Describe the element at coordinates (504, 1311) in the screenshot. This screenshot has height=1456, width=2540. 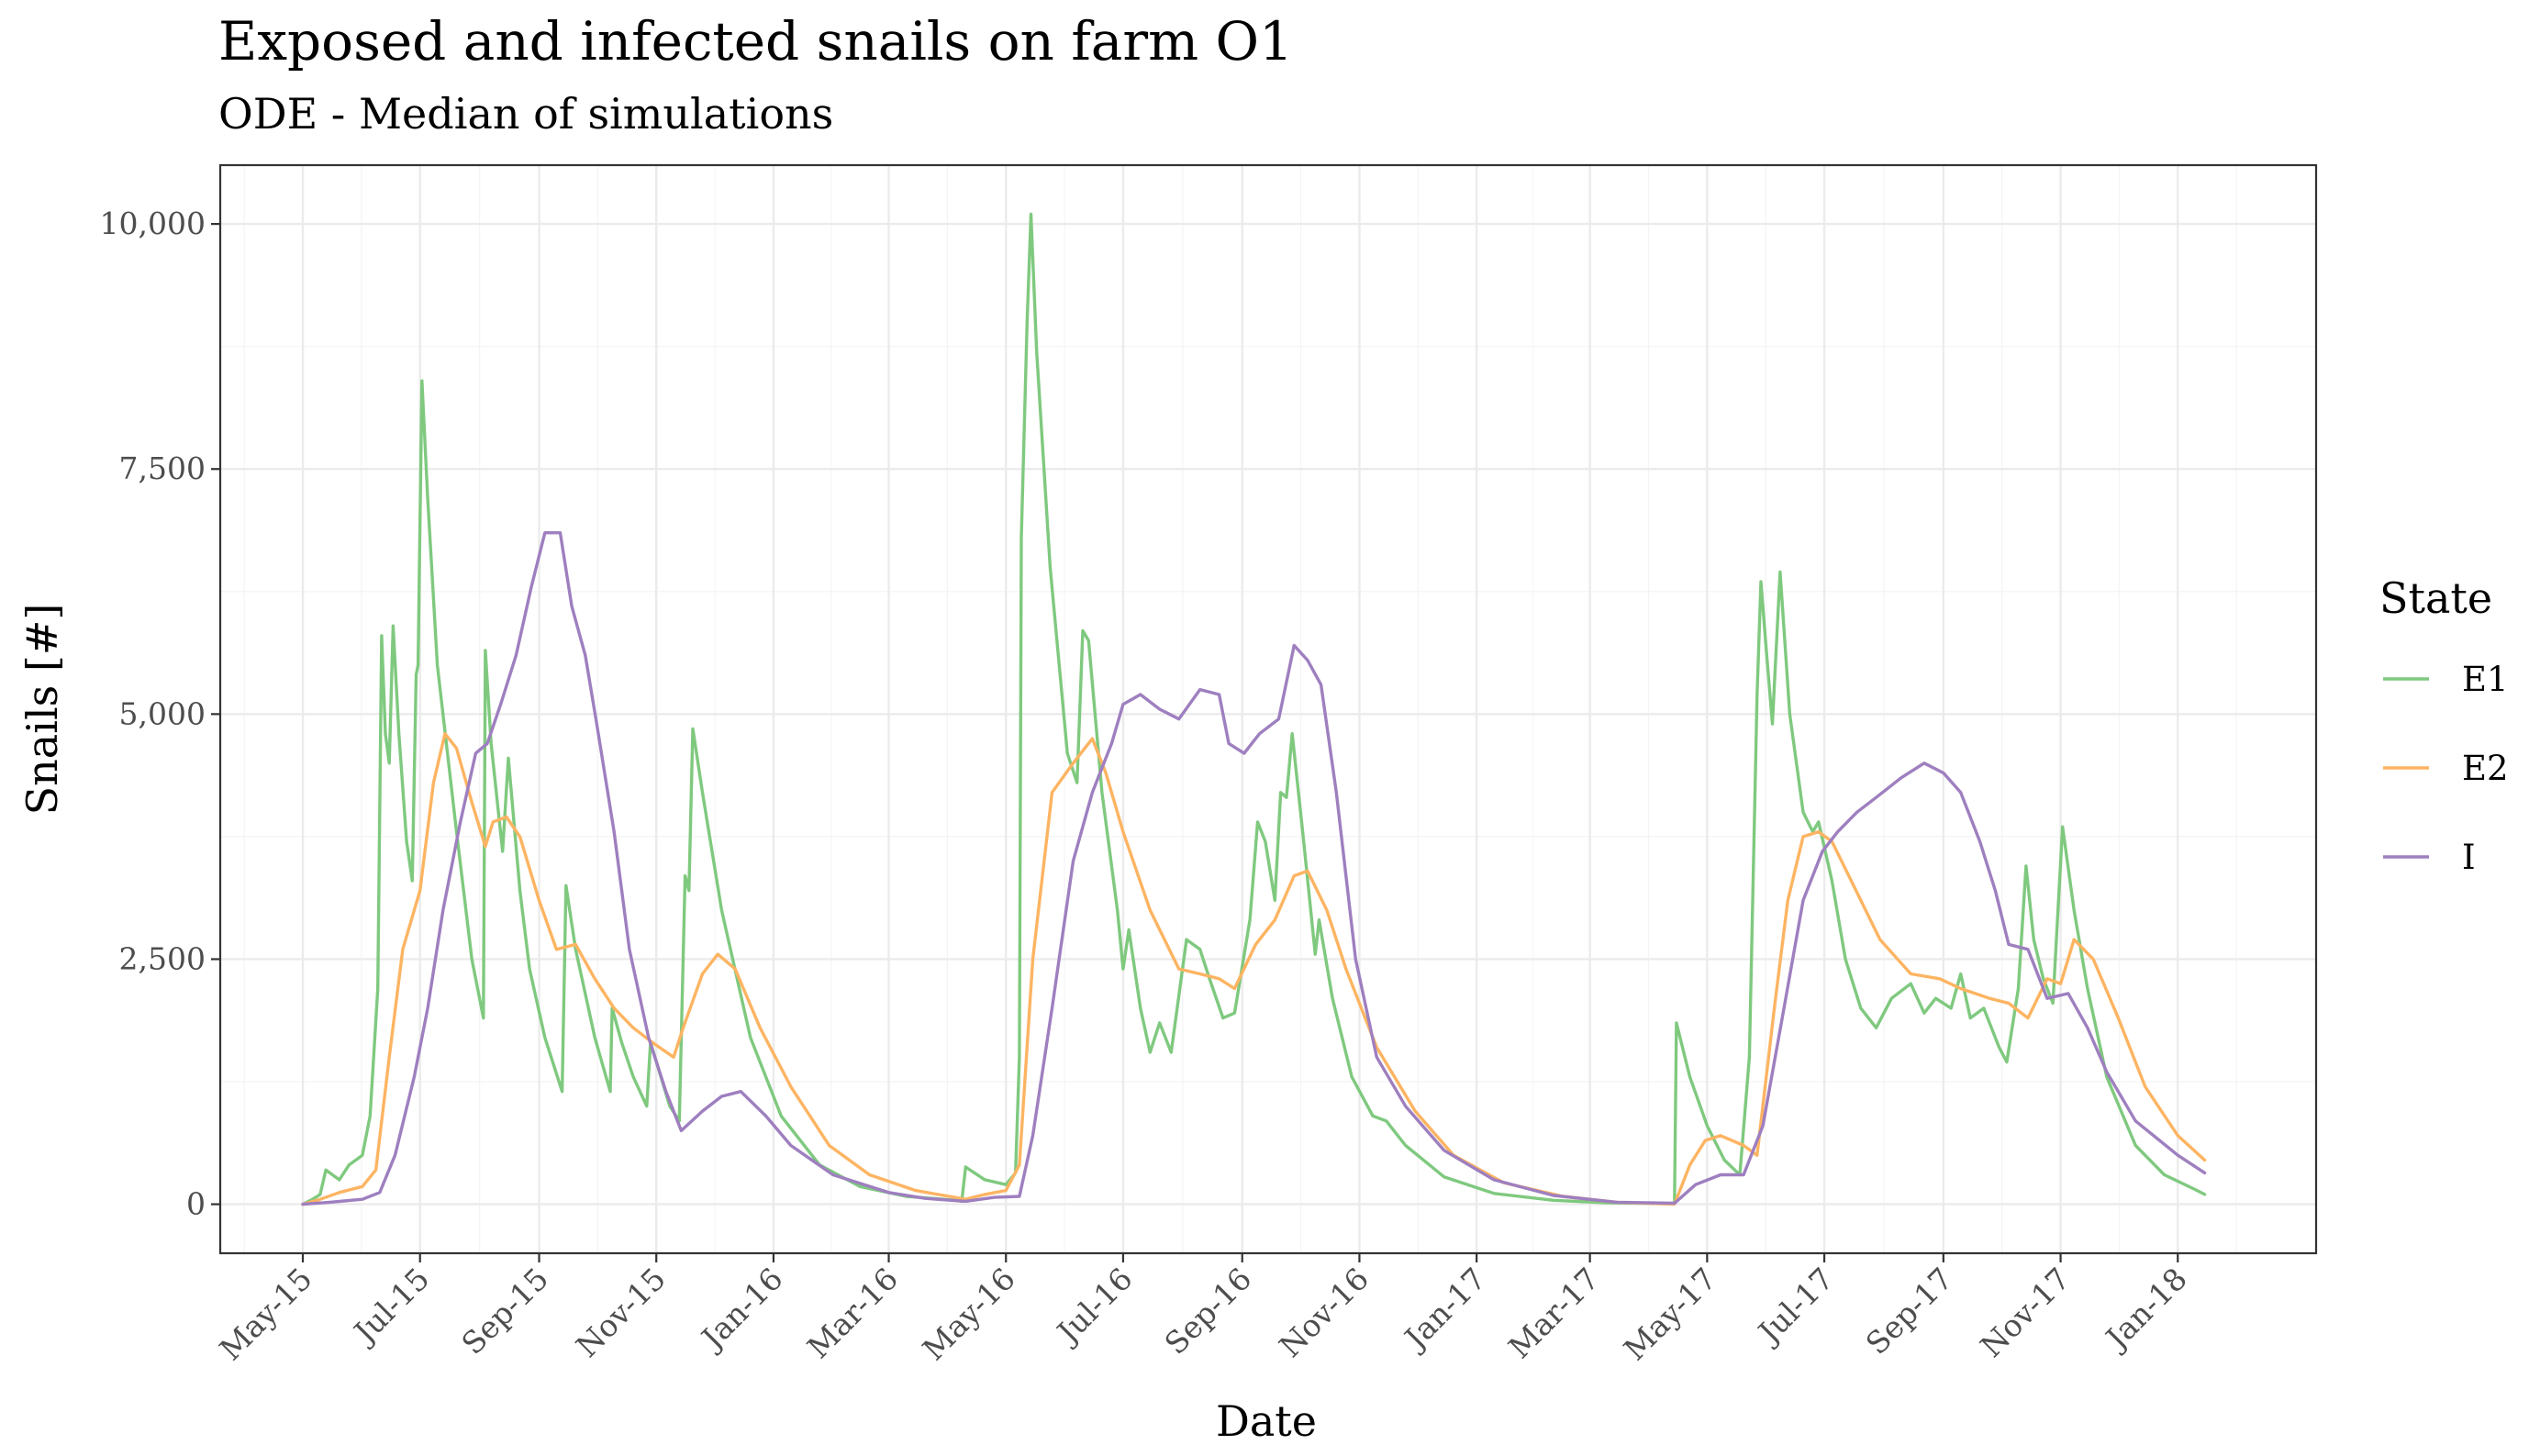
I see `x-tick-label: Sep-15` at that location.